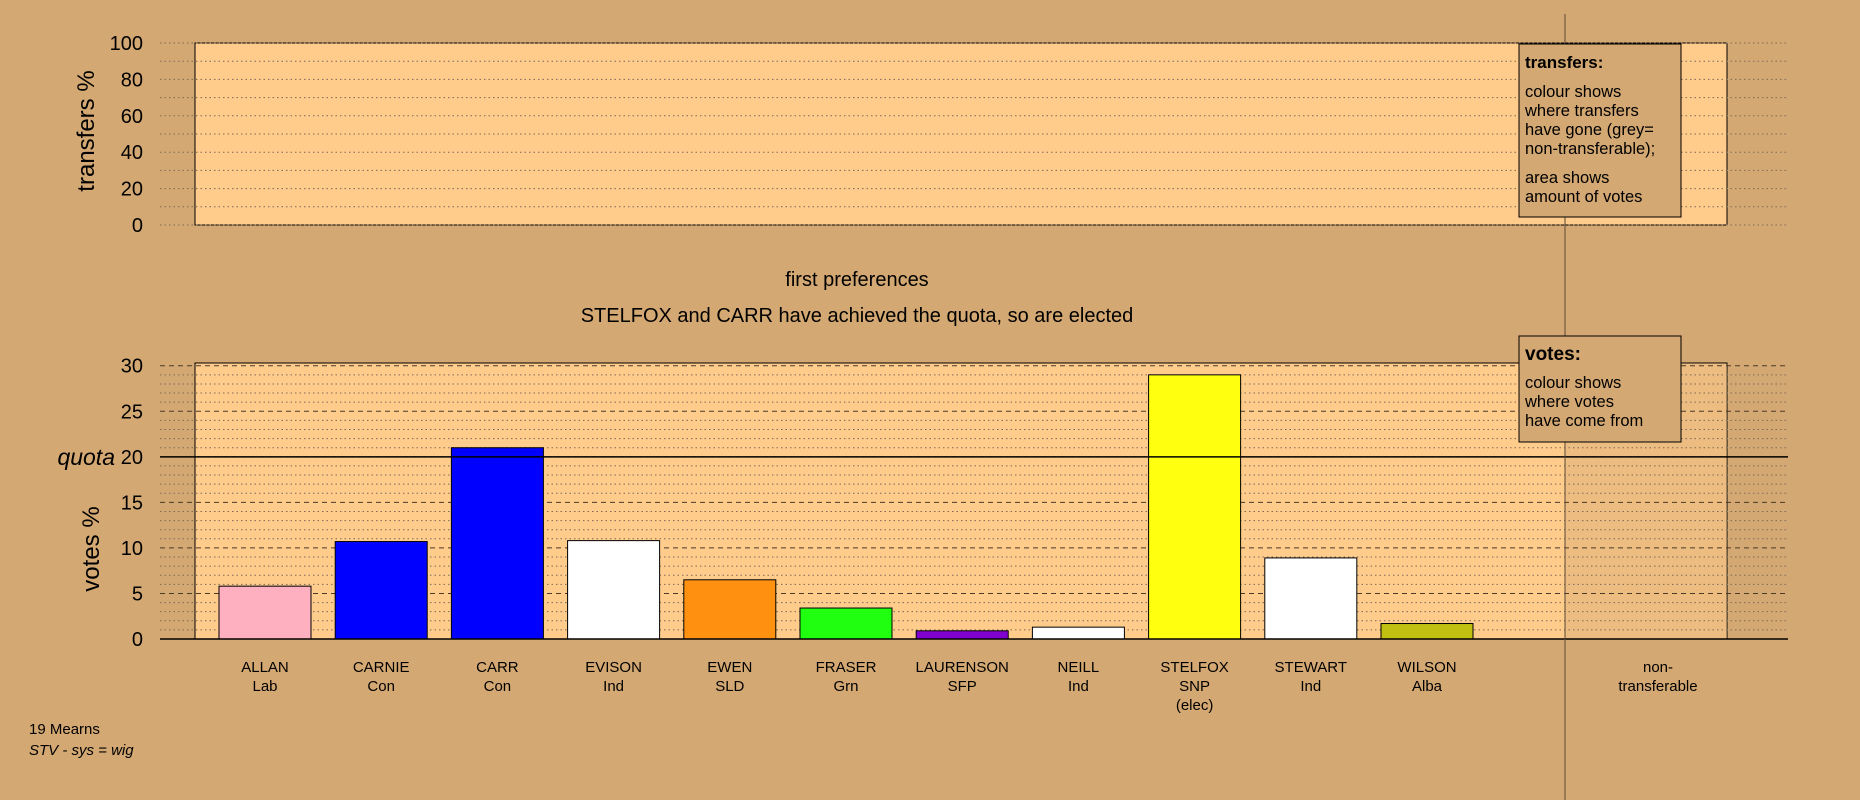 The width and height of the screenshot is (1860, 800). What do you see at coordinates (962, 686) in the screenshot?
I see `candidate-party: SFP` at bounding box center [962, 686].